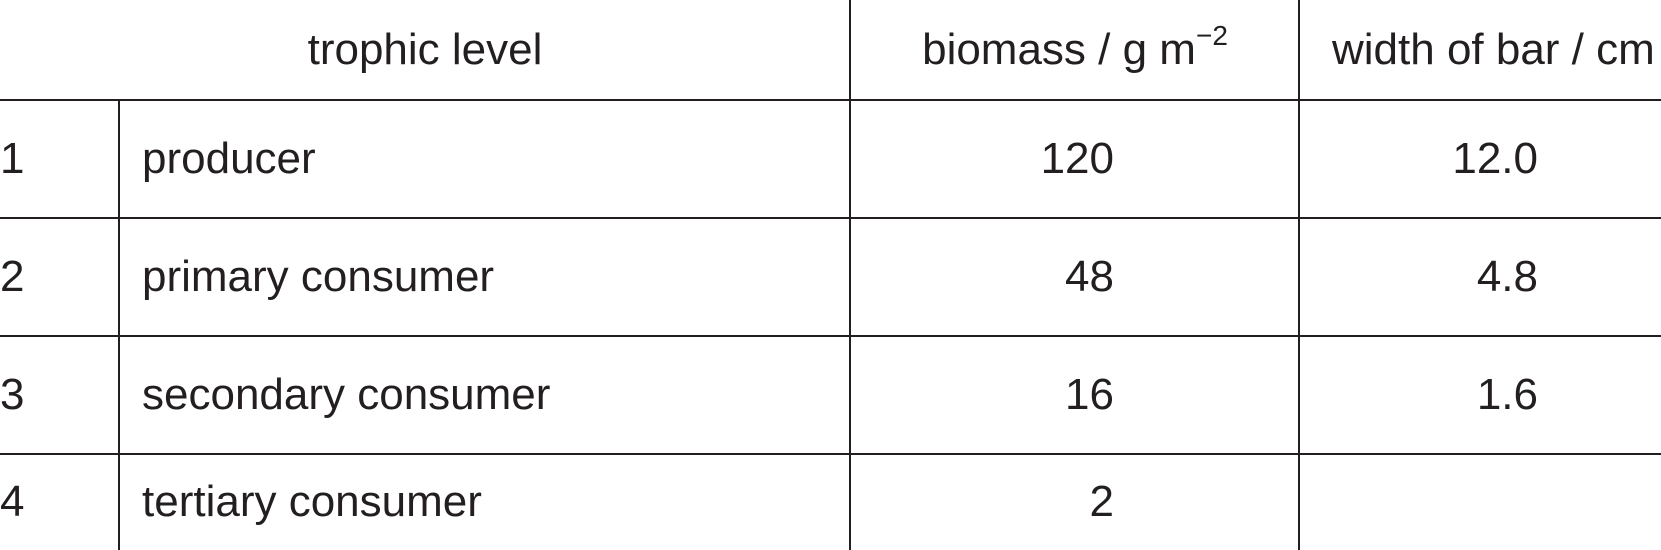 The height and width of the screenshot is (550, 1661). What do you see at coordinates (1507, 276) in the screenshot?
I see `row-2-width: 4.8` at bounding box center [1507, 276].